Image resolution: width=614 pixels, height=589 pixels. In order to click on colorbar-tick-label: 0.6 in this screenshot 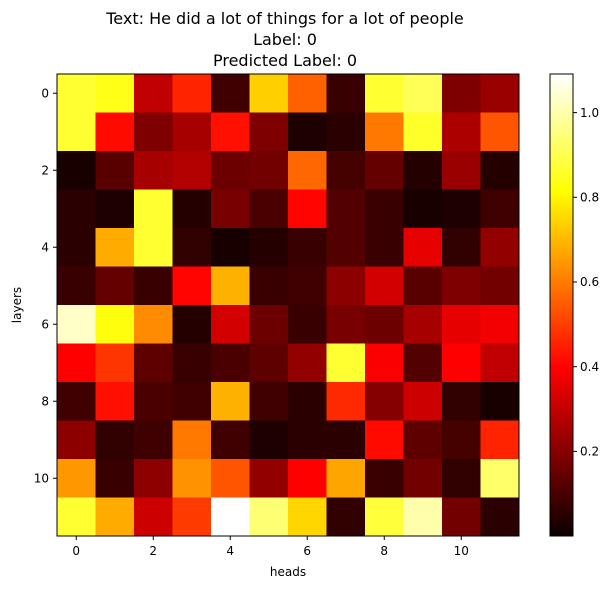, I will do `click(589, 282)`.